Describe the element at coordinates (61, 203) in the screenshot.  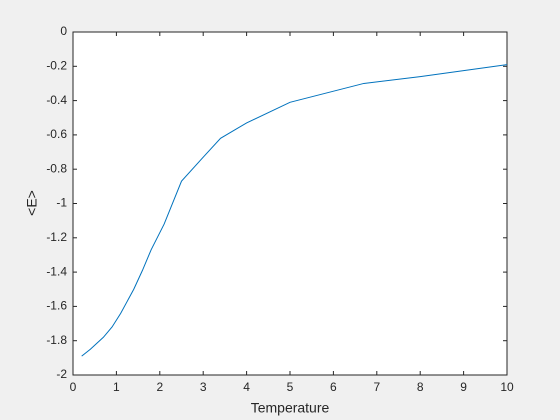
I see `y-tick-label: -1` at that location.